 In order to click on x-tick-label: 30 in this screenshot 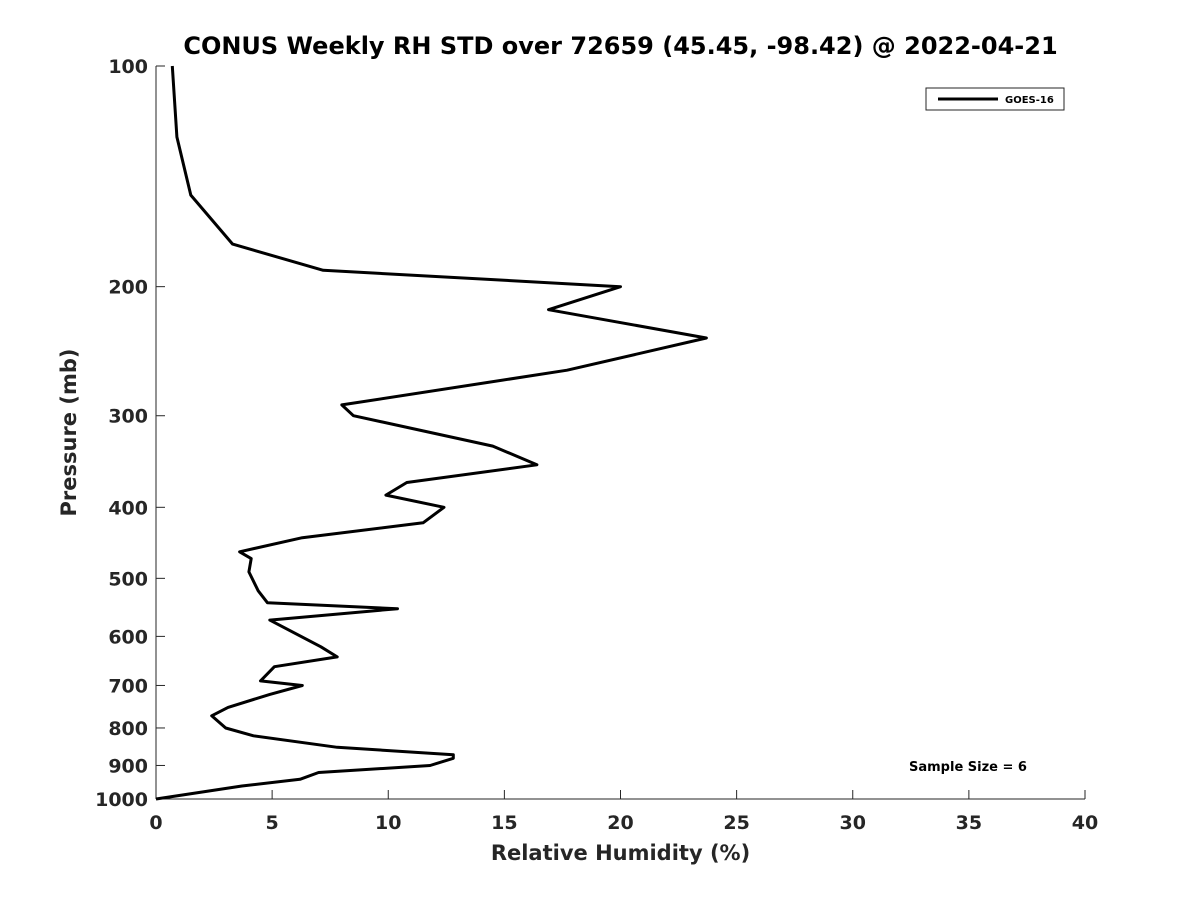, I will do `click(853, 823)`.